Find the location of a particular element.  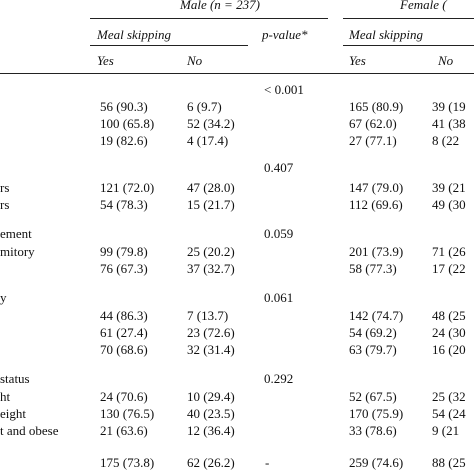

male-no-cell: 10 (29.4) is located at coordinates (211, 396).